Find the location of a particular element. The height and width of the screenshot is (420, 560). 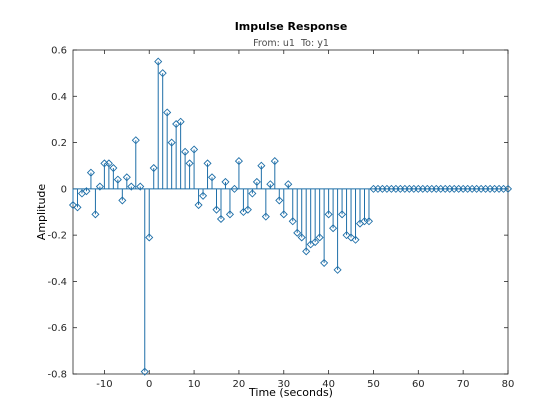

x-tick-label: 80 is located at coordinates (508, 384).